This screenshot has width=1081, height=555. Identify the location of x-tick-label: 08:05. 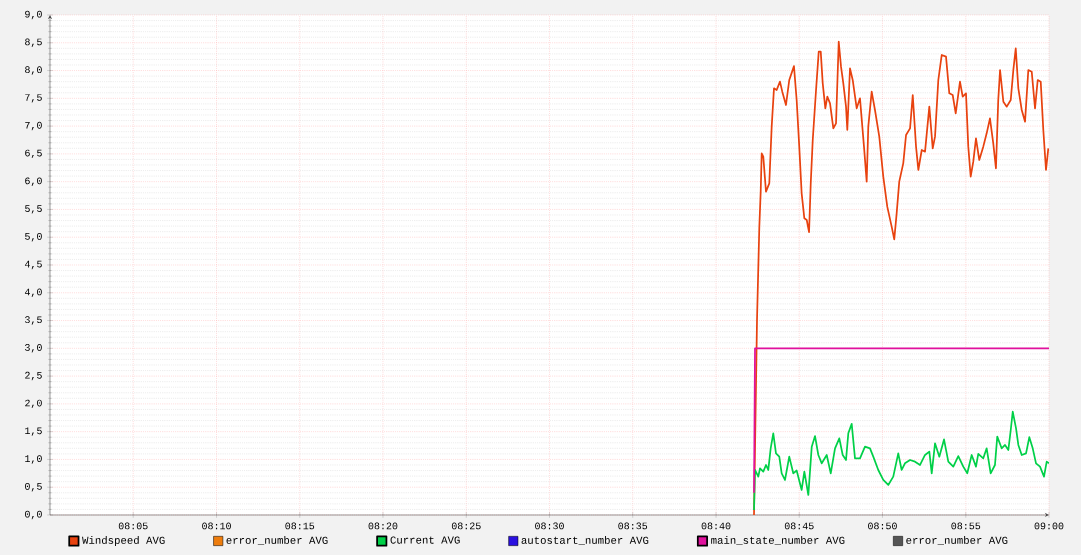
(133, 526).